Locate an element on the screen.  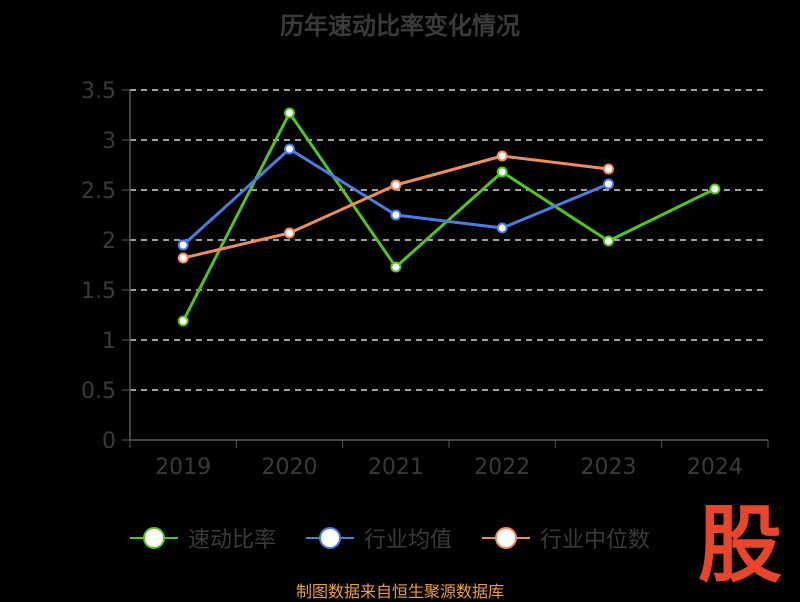
x-tick-label: 2020 is located at coordinates (290, 467).